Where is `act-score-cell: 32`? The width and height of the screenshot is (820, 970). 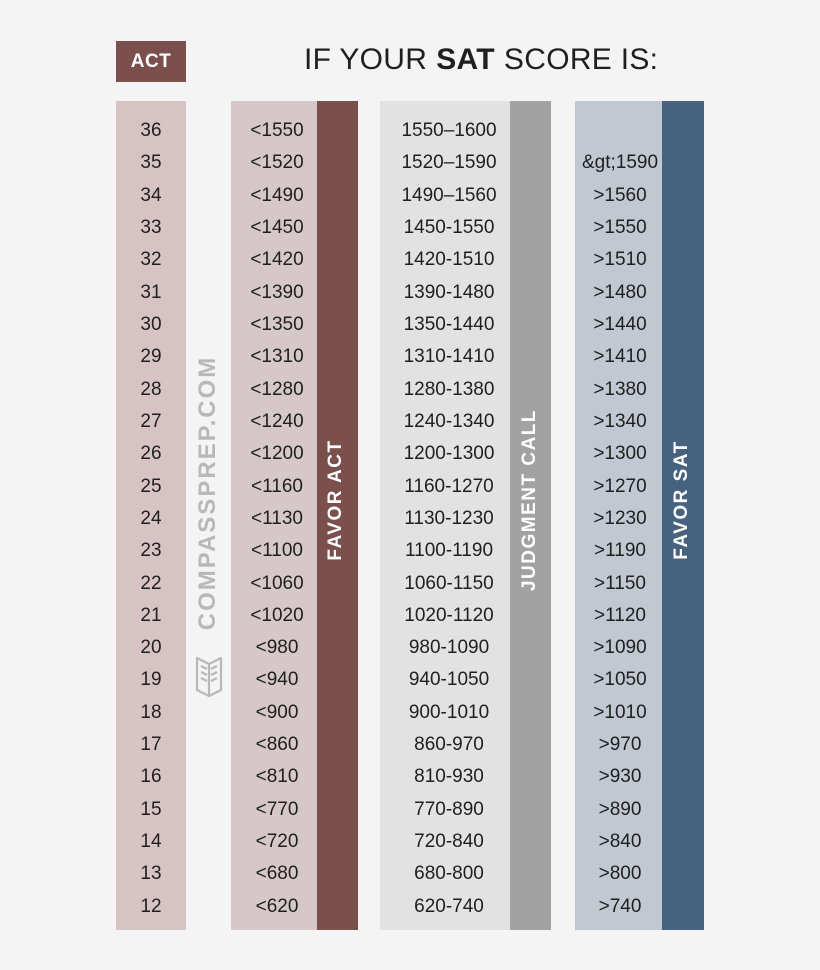
act-score-cell: 32 is located at coordinates (151, 260).